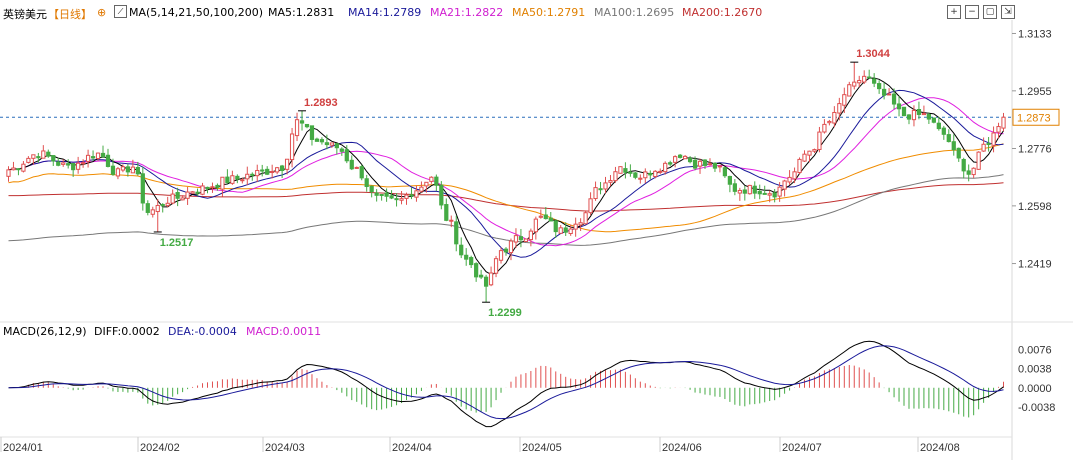  Describe the element at coordinates (954, 12) in the screenshot. I see `zoom-in-icon: +` at that location.